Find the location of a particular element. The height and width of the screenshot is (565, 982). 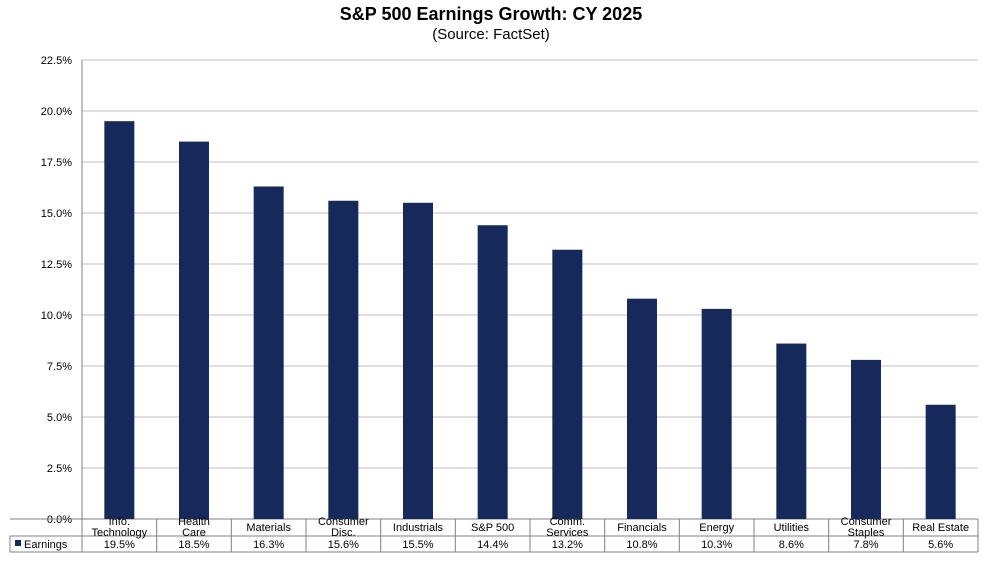

data-label: 5.6% is located at coordinates (940, 545).